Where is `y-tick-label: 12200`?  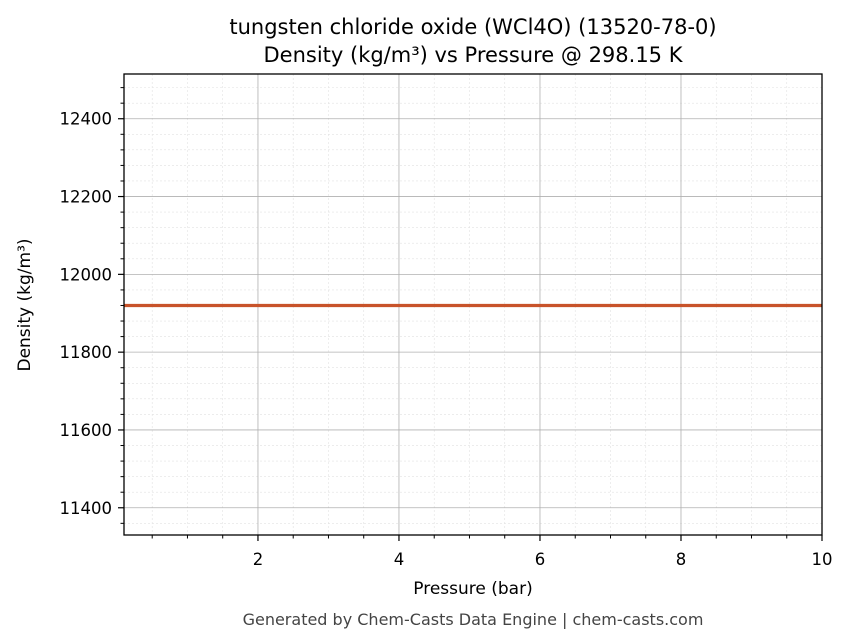
y-tick-label: 12200 is located at coordinates (86, 197).